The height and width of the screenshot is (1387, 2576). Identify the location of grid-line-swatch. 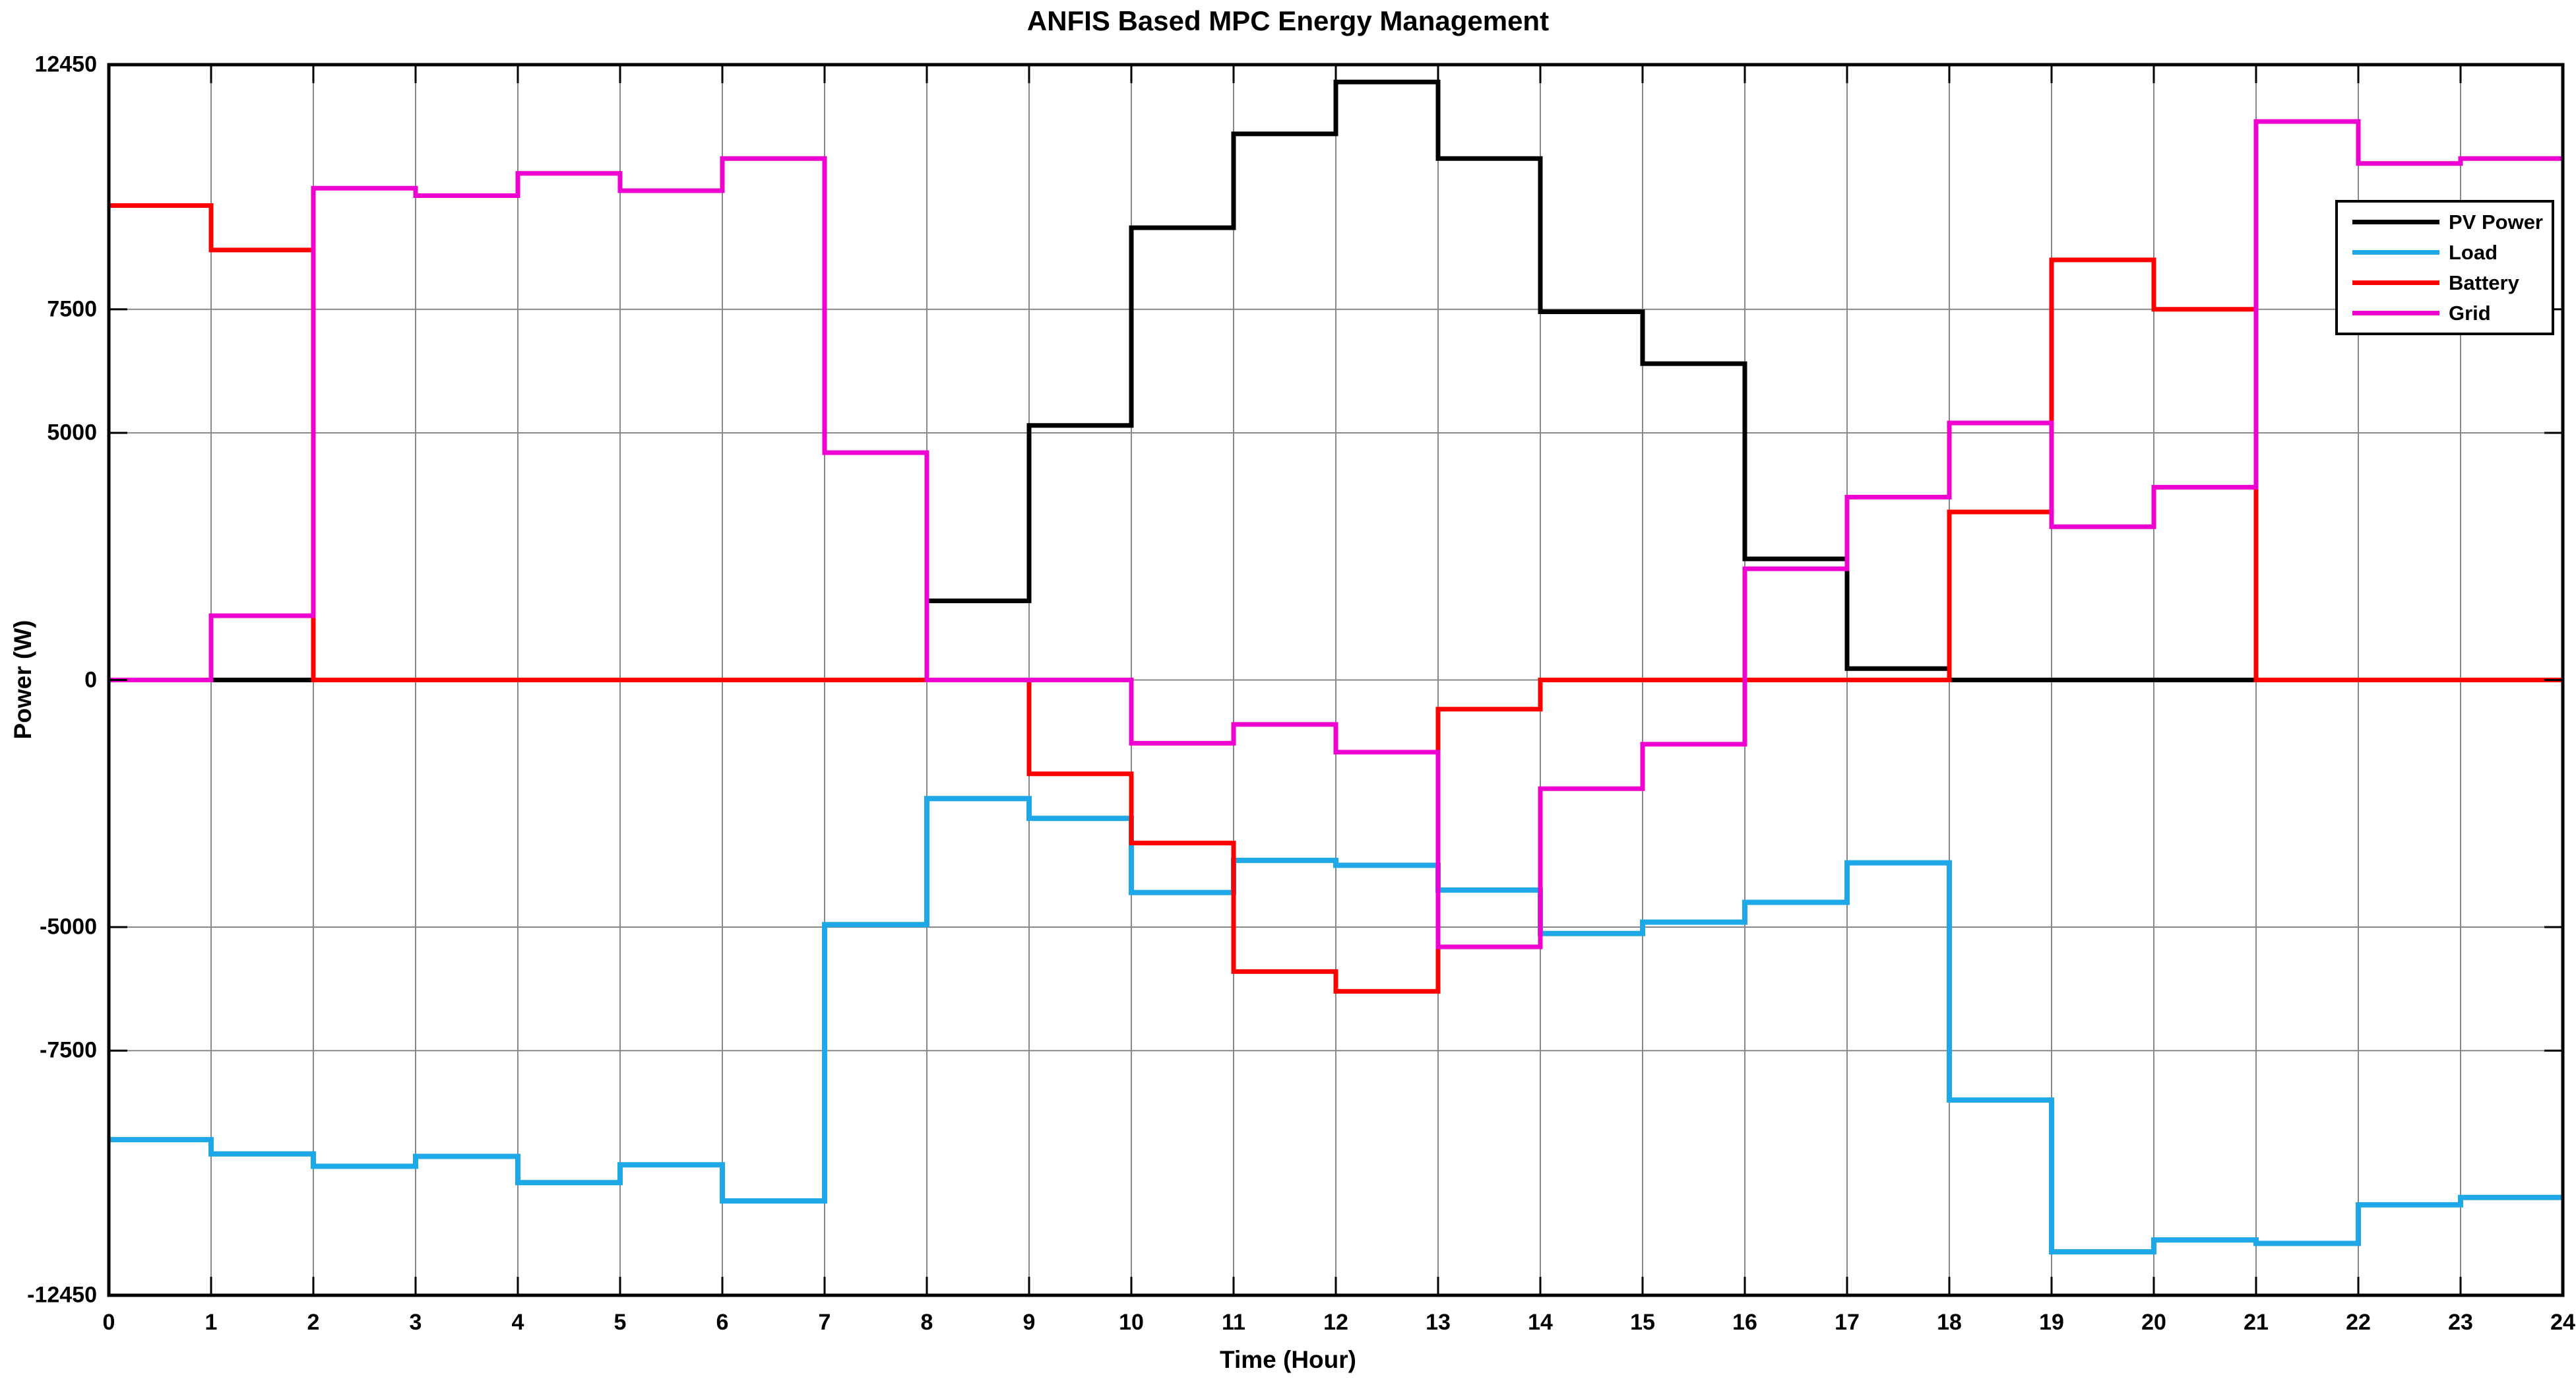
(2395, 313).